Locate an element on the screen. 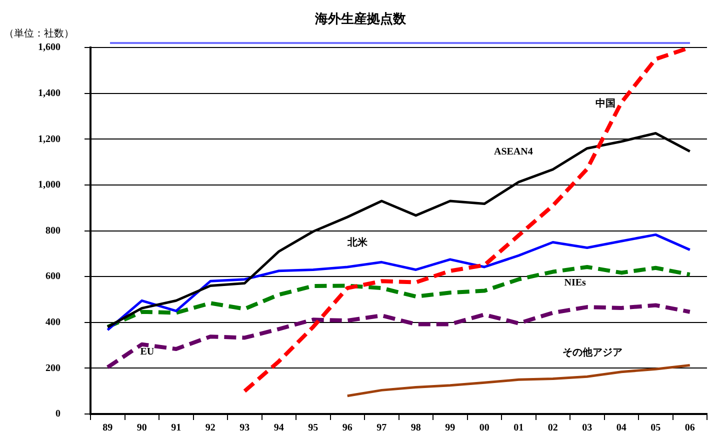 This screenshot has height=444, width=715. y-tick-label: 800 is located at coordinates (53, 230).